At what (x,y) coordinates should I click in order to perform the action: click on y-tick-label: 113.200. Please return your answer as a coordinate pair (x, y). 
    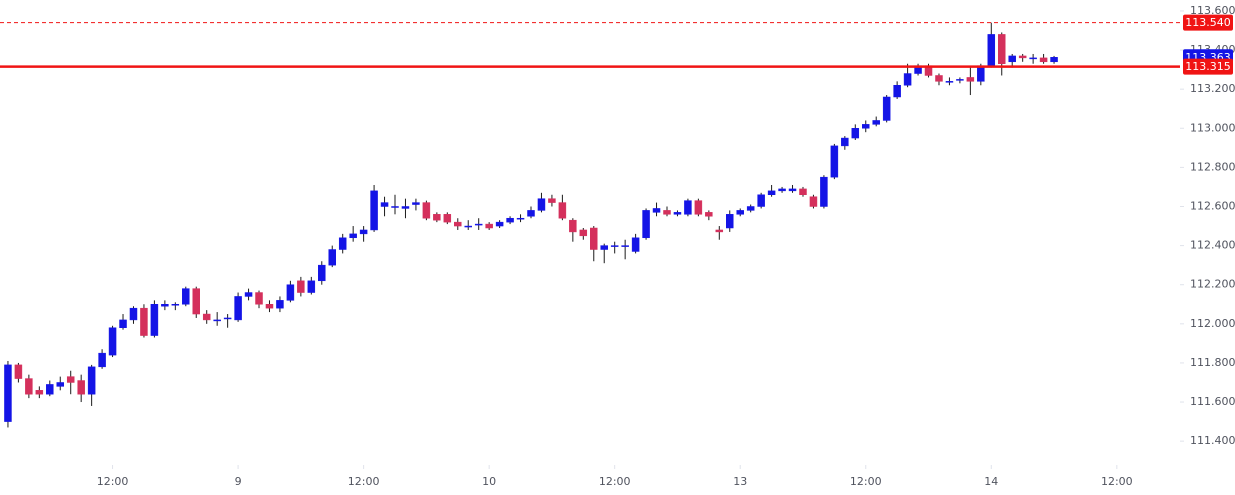
    Looking at the image, I should click on (1212, 88).